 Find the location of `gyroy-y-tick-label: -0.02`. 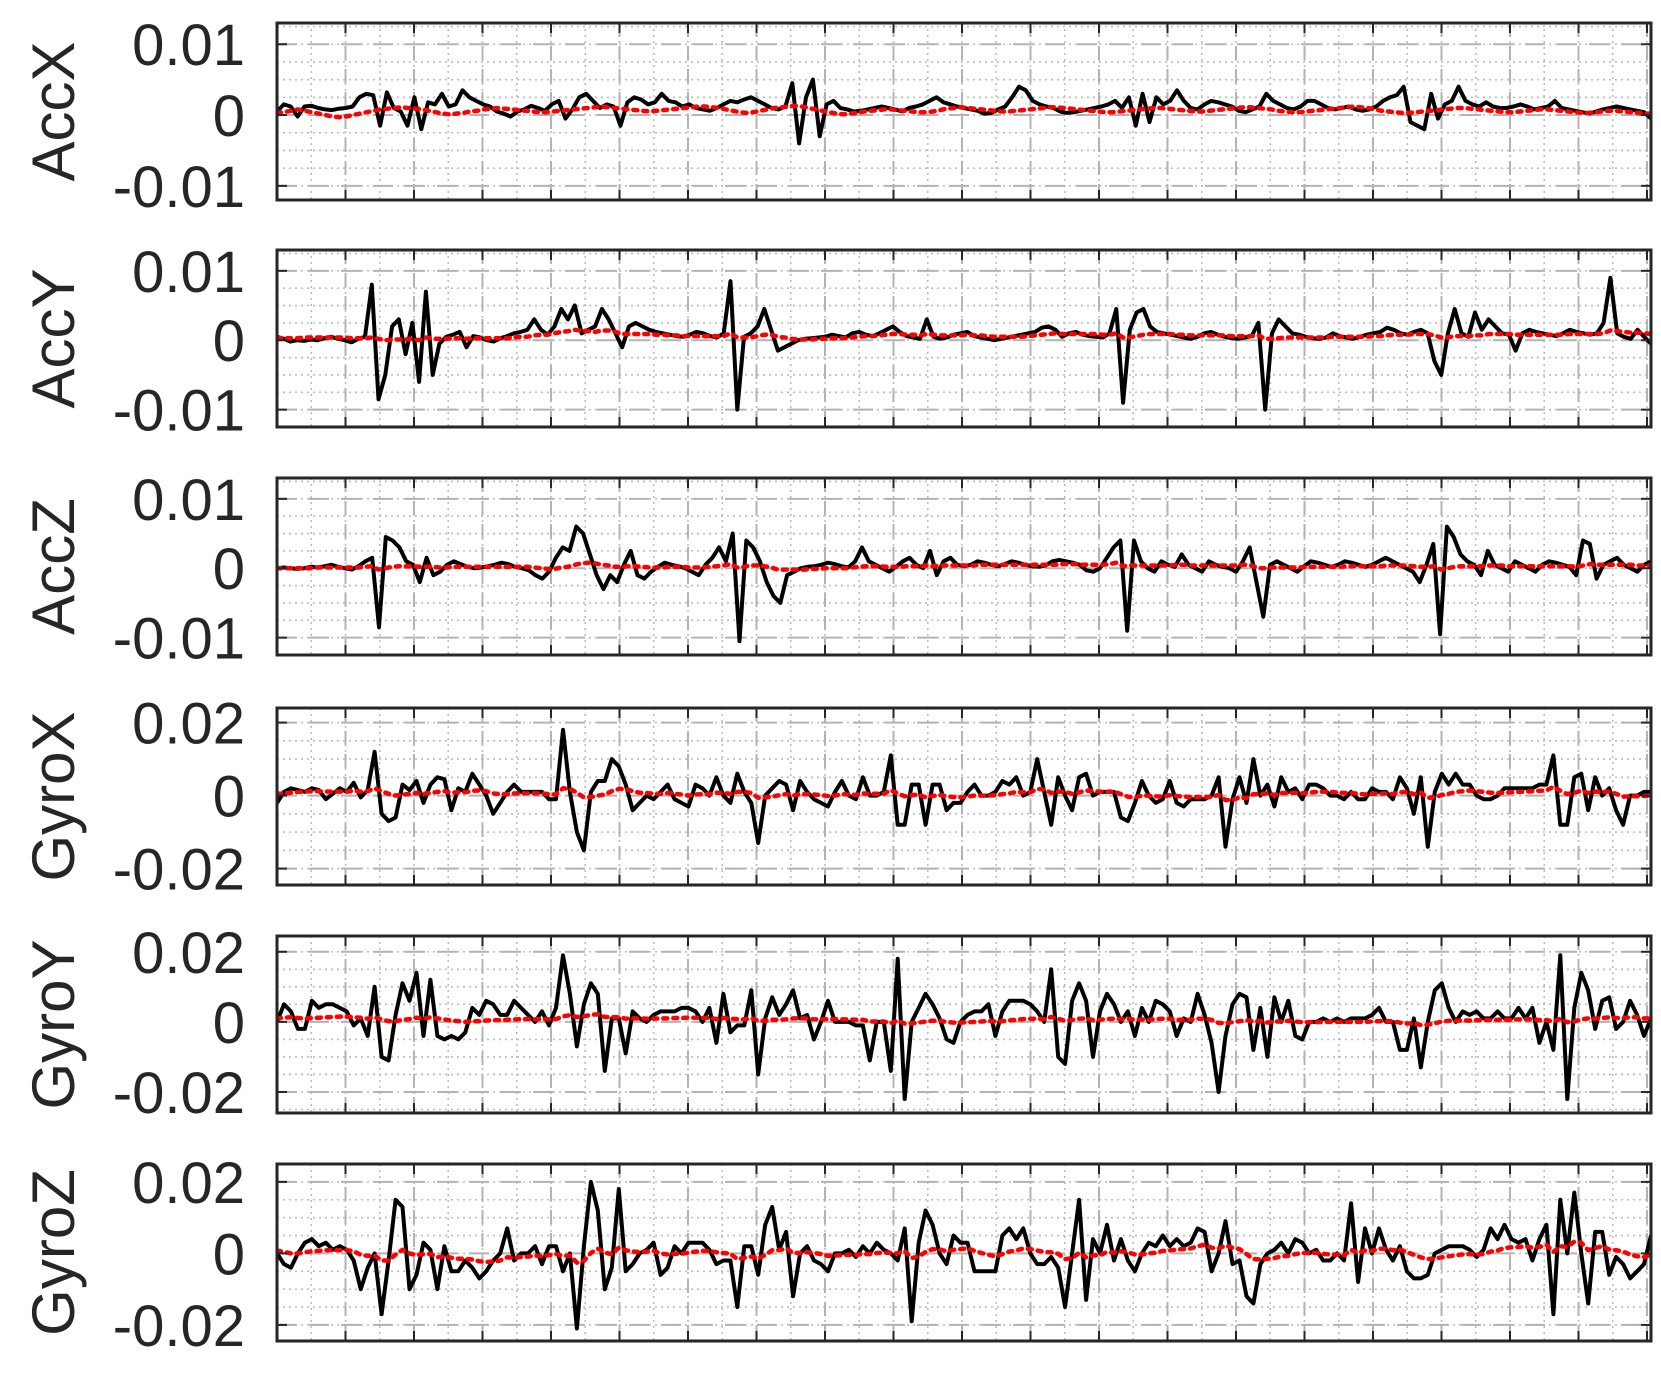

gyroy-y-tick-label: -0.02 is located at coordinates (179, 1093).